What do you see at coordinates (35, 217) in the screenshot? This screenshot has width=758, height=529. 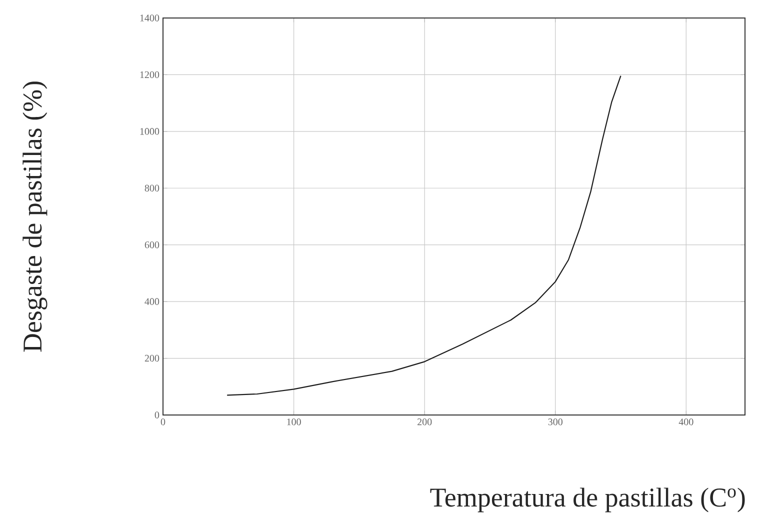 I see `y-axis-title: Desgaste de pastillas (%)` at bounding box center [35, 217].